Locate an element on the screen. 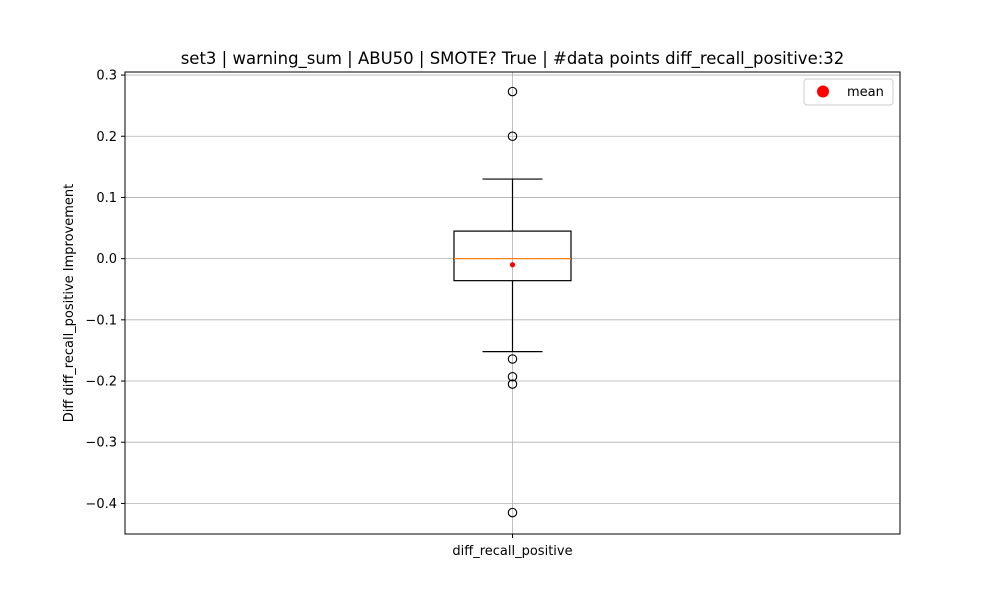 The height and width of the screenshot is (600, 1000). box-plot is located at coordinates (512, 302).